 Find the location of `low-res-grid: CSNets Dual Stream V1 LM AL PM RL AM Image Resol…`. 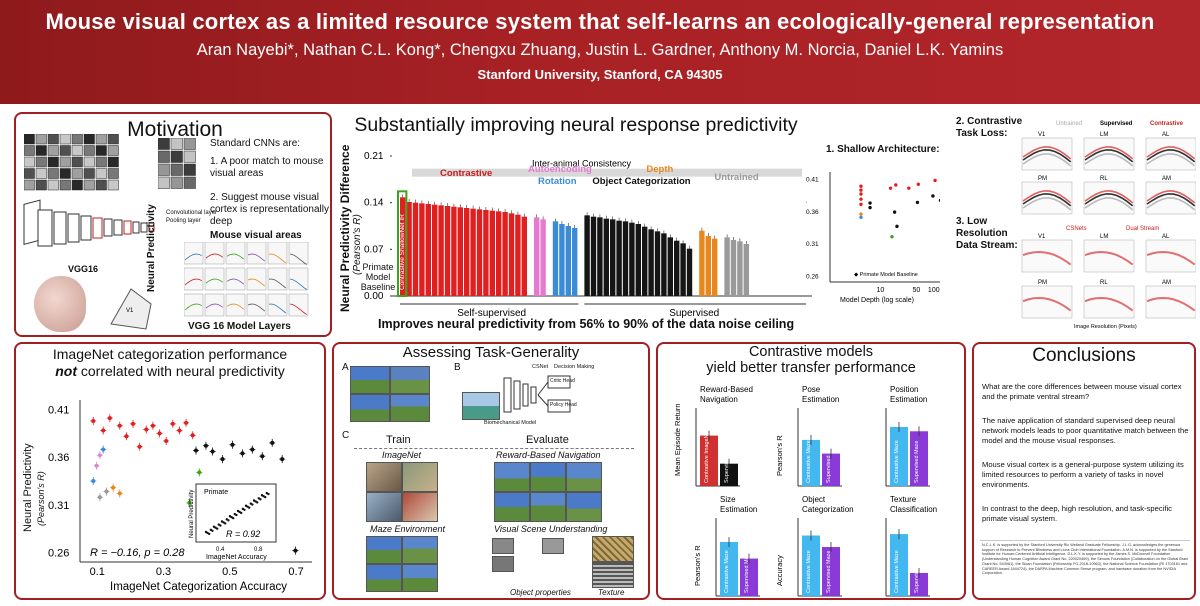

low-res-grid: CSNets Dual Stream V1 LM AL PM RL AM Image Resol… is located at coordinates (1108, 278).